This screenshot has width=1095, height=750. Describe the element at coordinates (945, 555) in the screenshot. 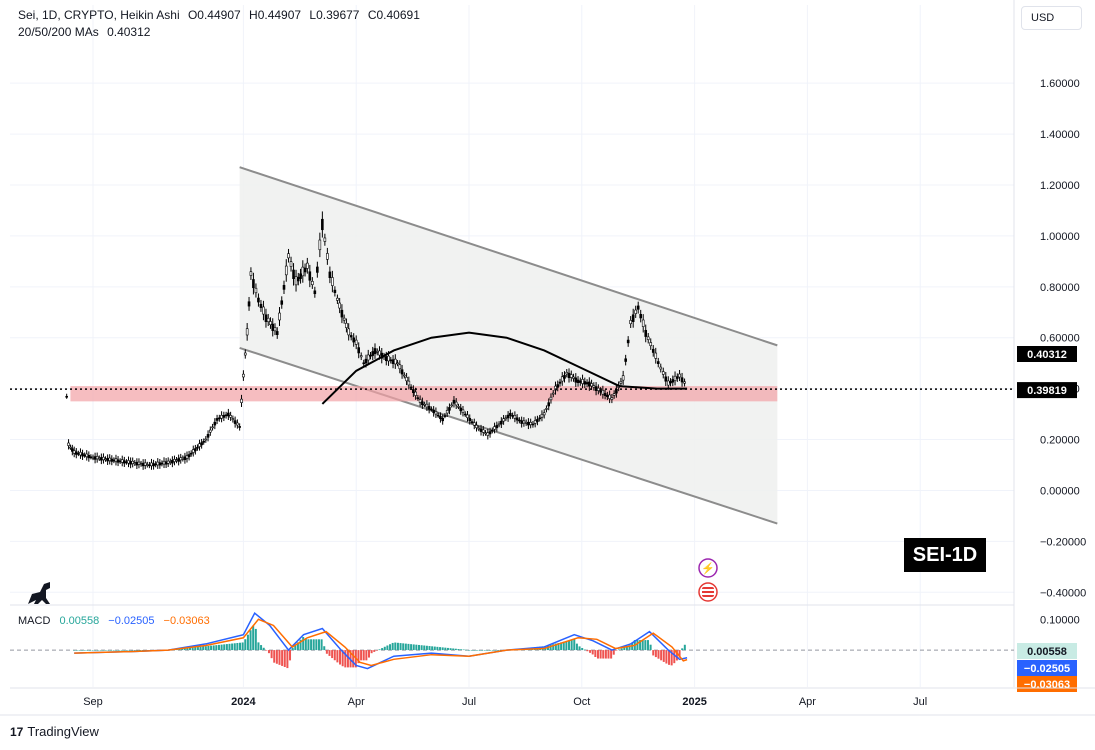

I see `chart-badge: SEI-1D` at that location.